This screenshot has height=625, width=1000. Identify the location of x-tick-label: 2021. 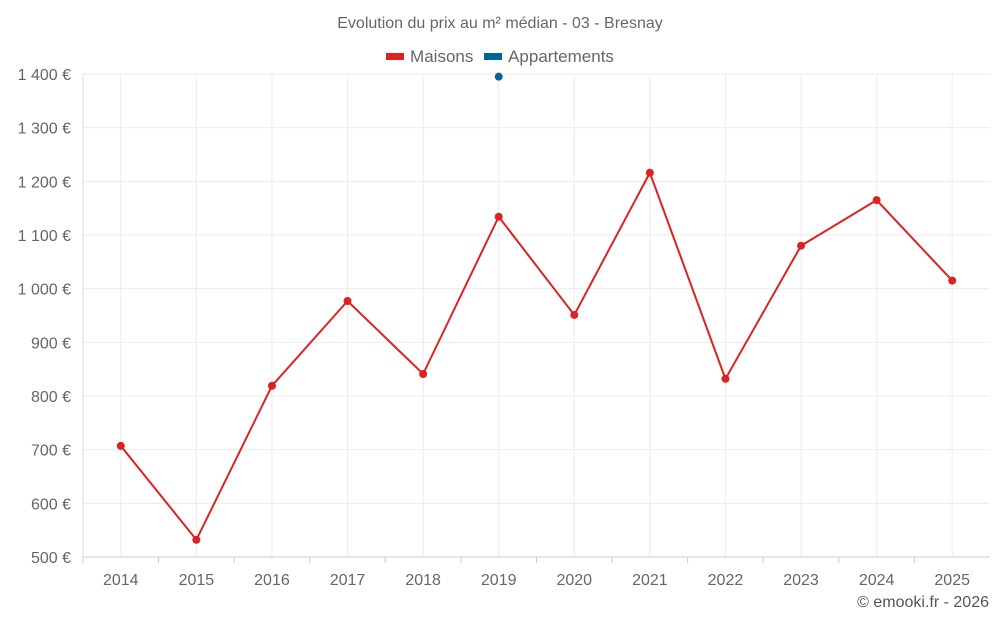
(650, 580).